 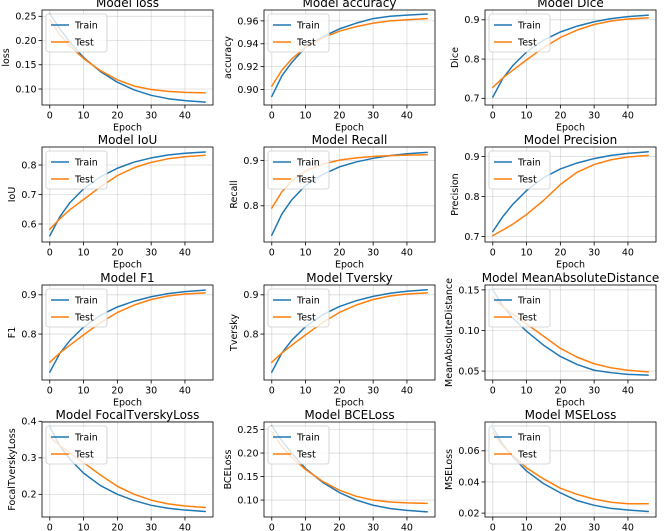 What do you see at coordinates (247, 430) in the screenshot?
I see `y-tick-label: 0.25` at bounding box center [247, 430].